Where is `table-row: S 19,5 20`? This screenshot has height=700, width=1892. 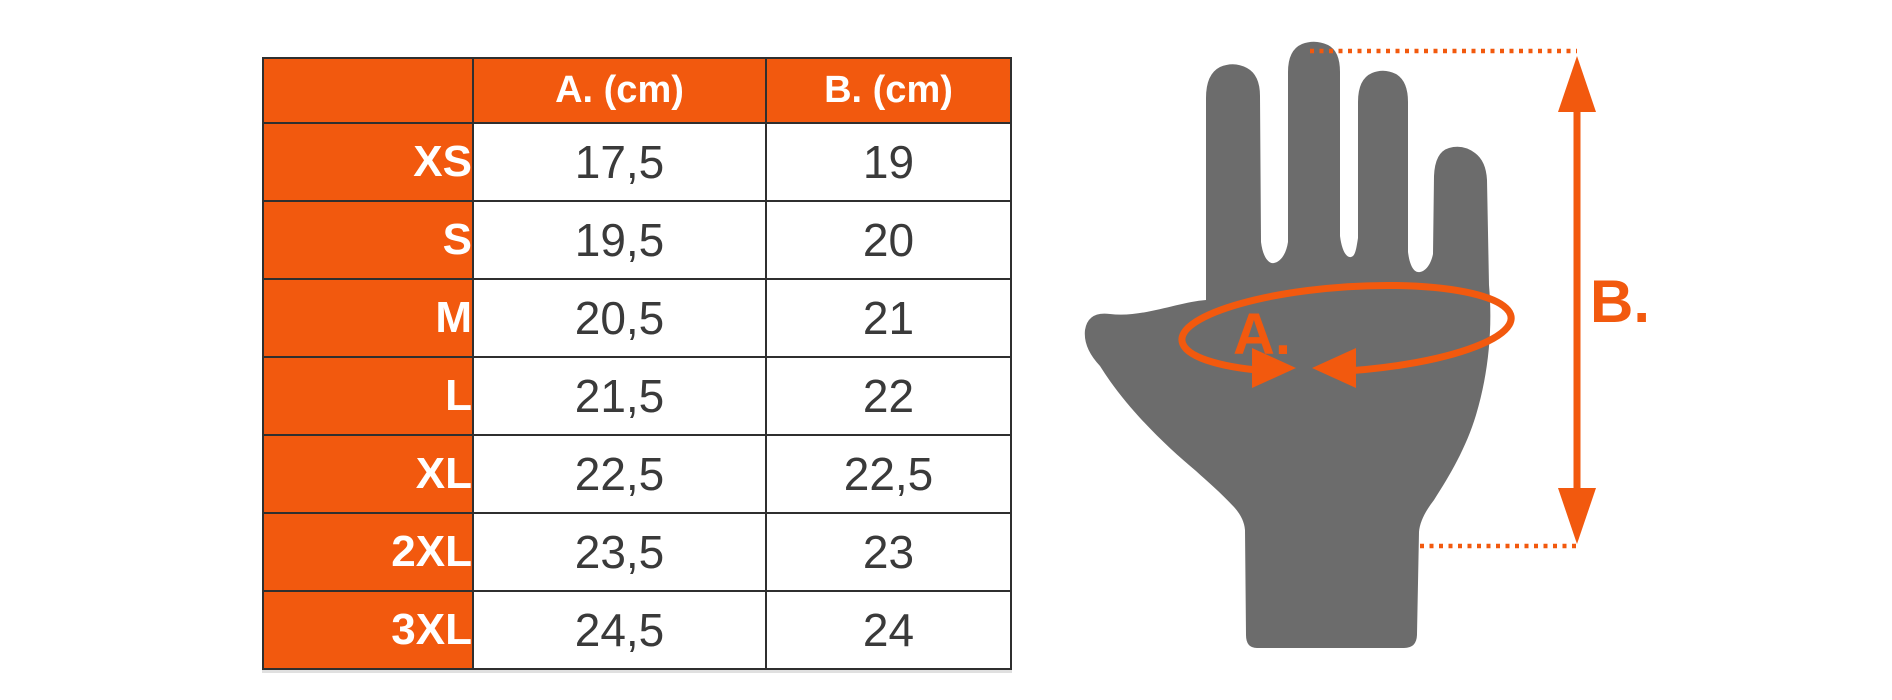 table-row: S 19,5 20 is located at coordinates (637, 240).